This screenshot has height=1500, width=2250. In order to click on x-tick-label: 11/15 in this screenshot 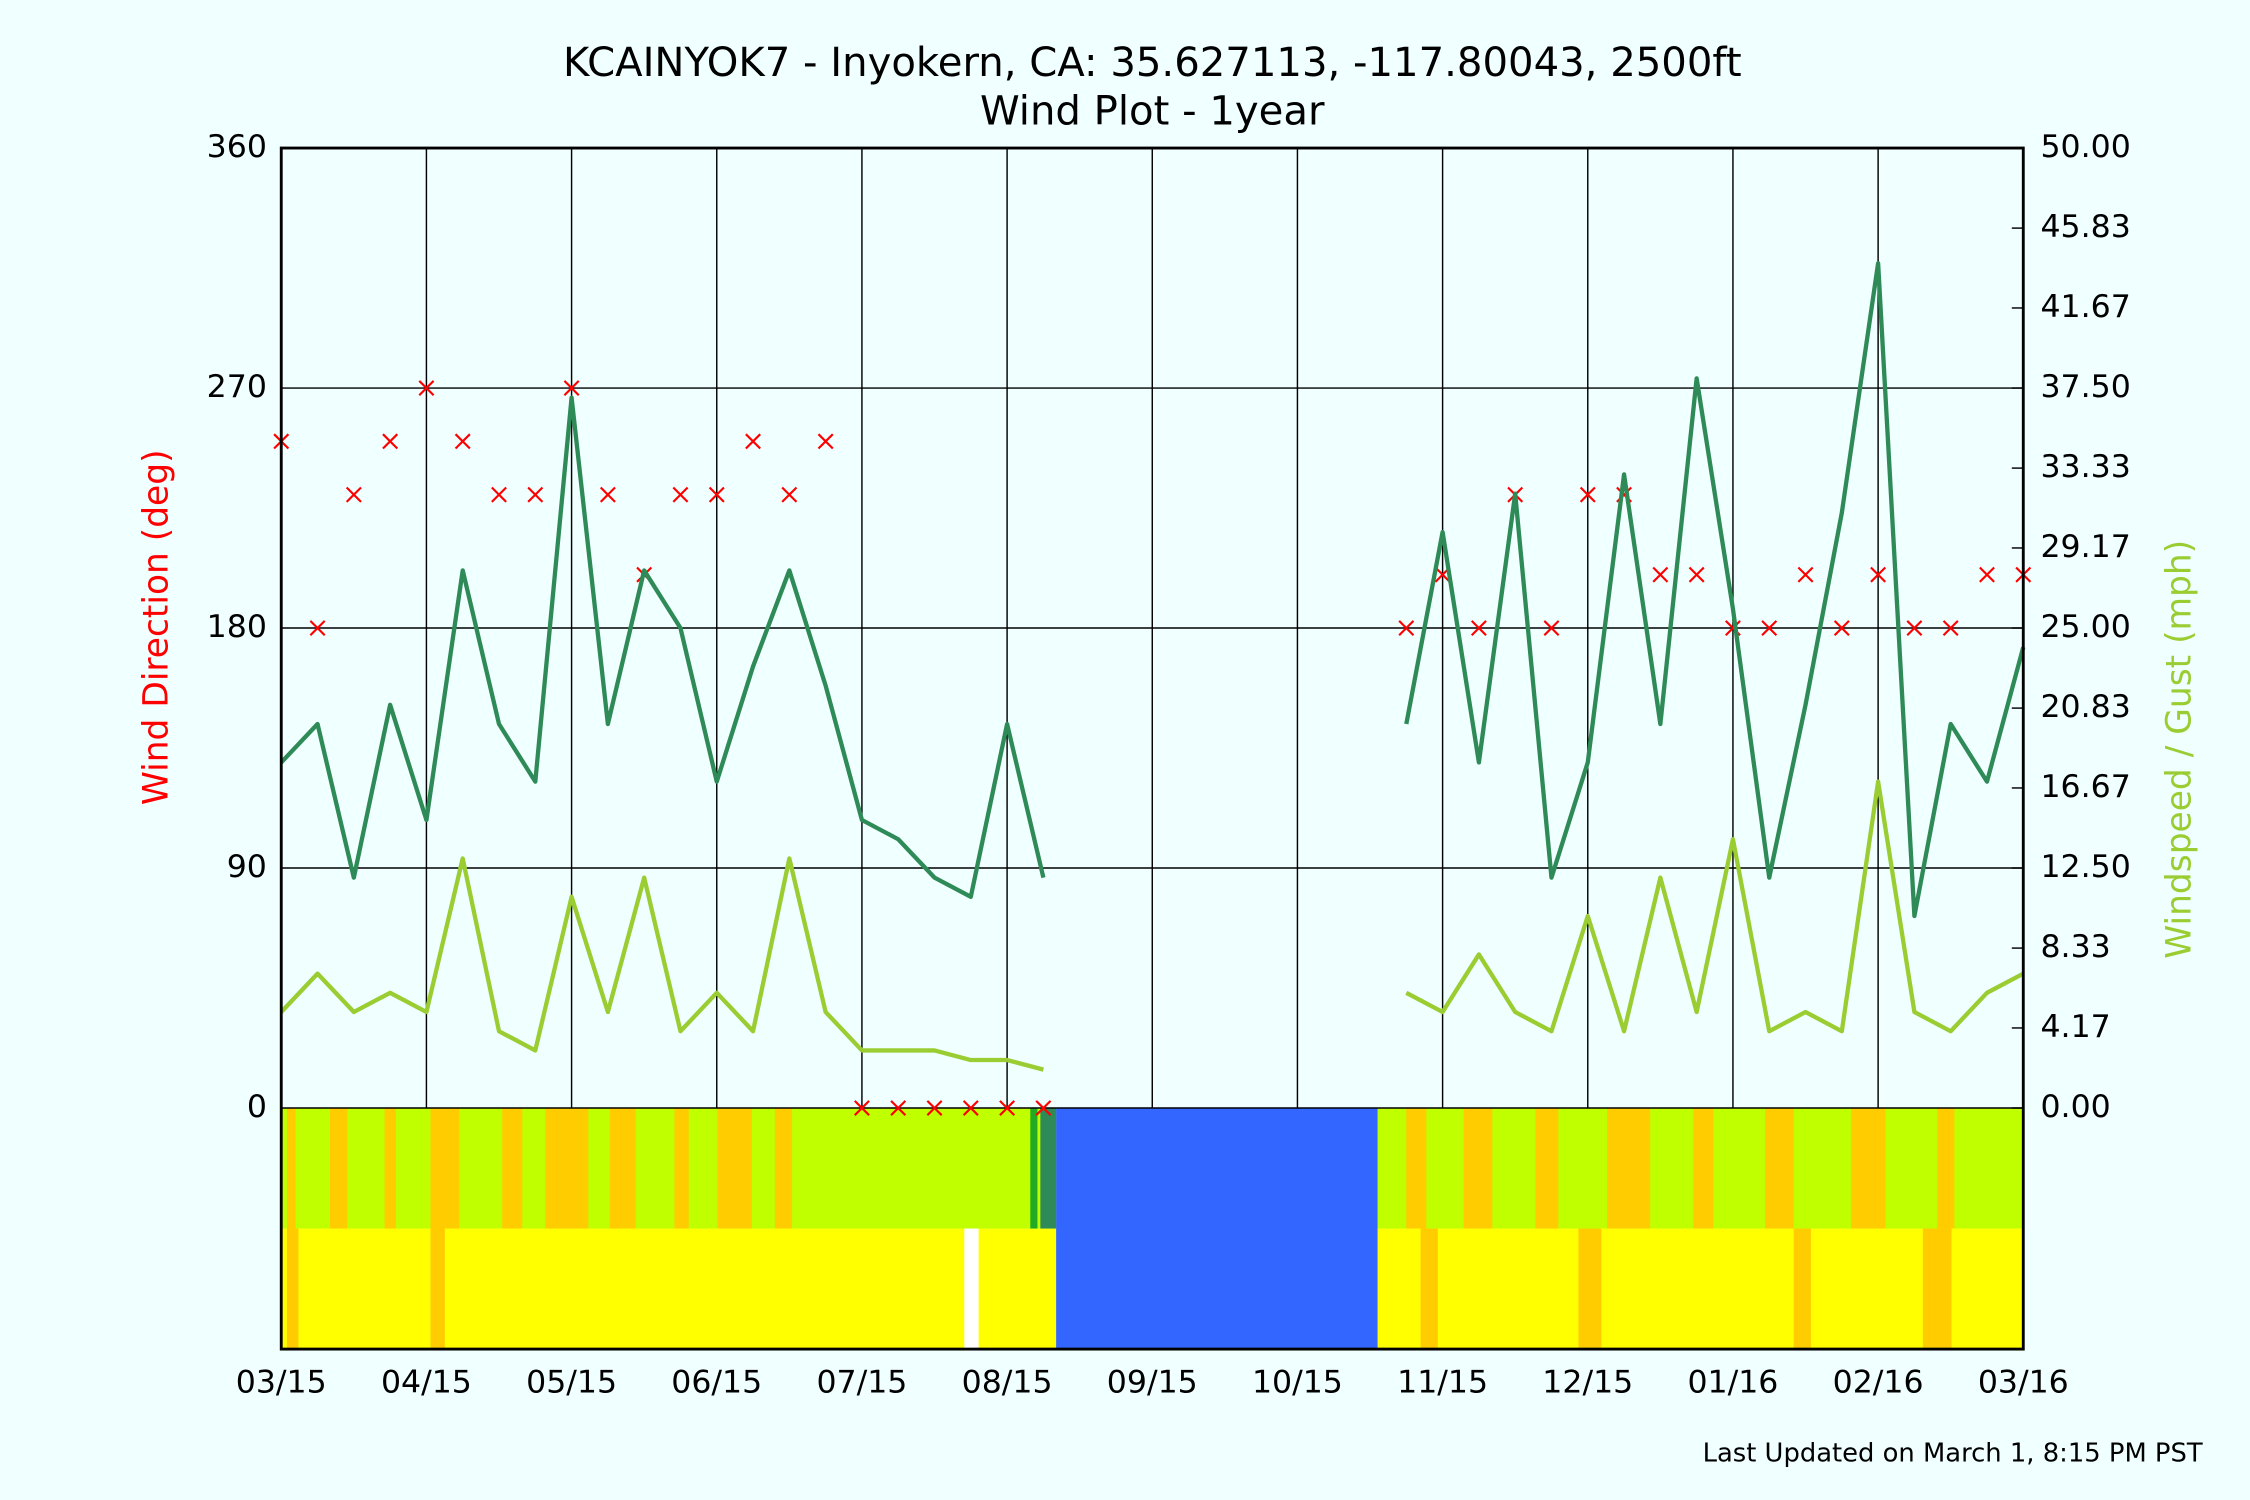, I will do `click(1442, 1383)`.